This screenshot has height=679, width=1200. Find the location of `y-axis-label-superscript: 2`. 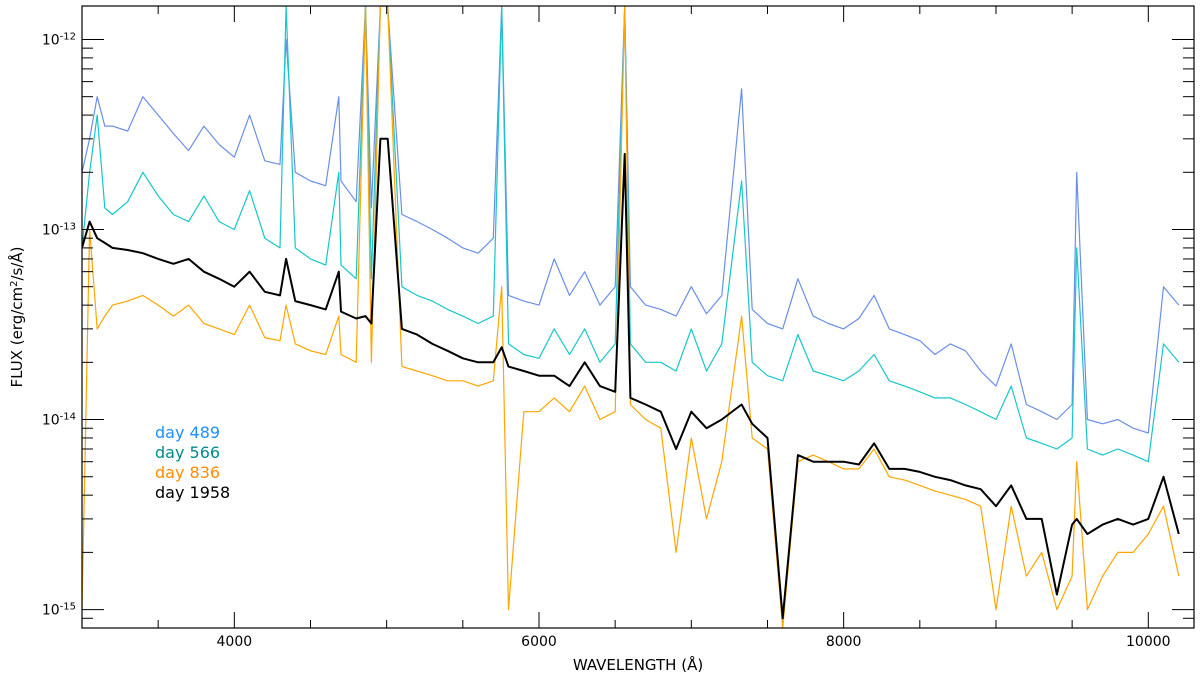

y-axis-label-superscript: 2 is located at coordinates (14, 283).